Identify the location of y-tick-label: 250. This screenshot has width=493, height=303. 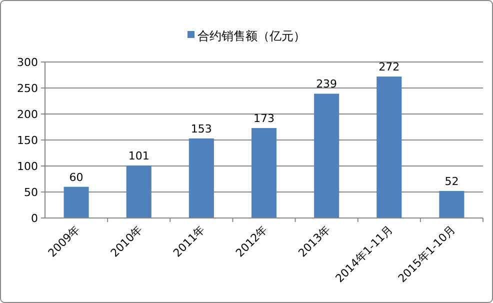
(27, 88).